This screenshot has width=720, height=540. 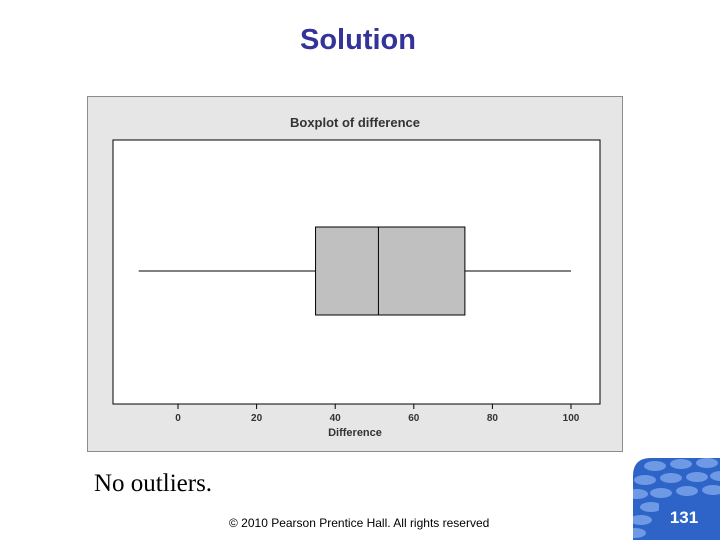 I want to click on slide-title: Solution, so click(x=358, y=40).